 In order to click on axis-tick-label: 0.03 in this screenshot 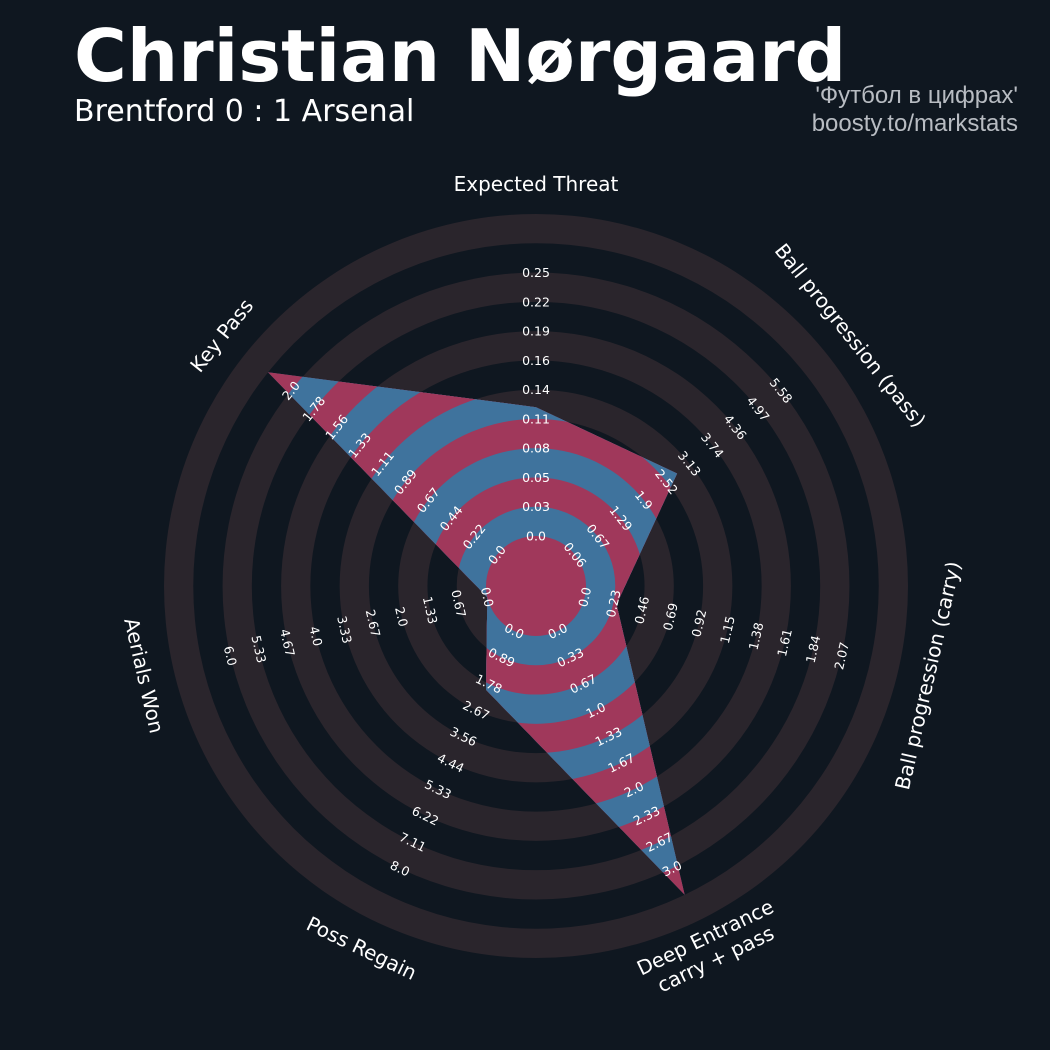, I will do `click(536, 506)`.